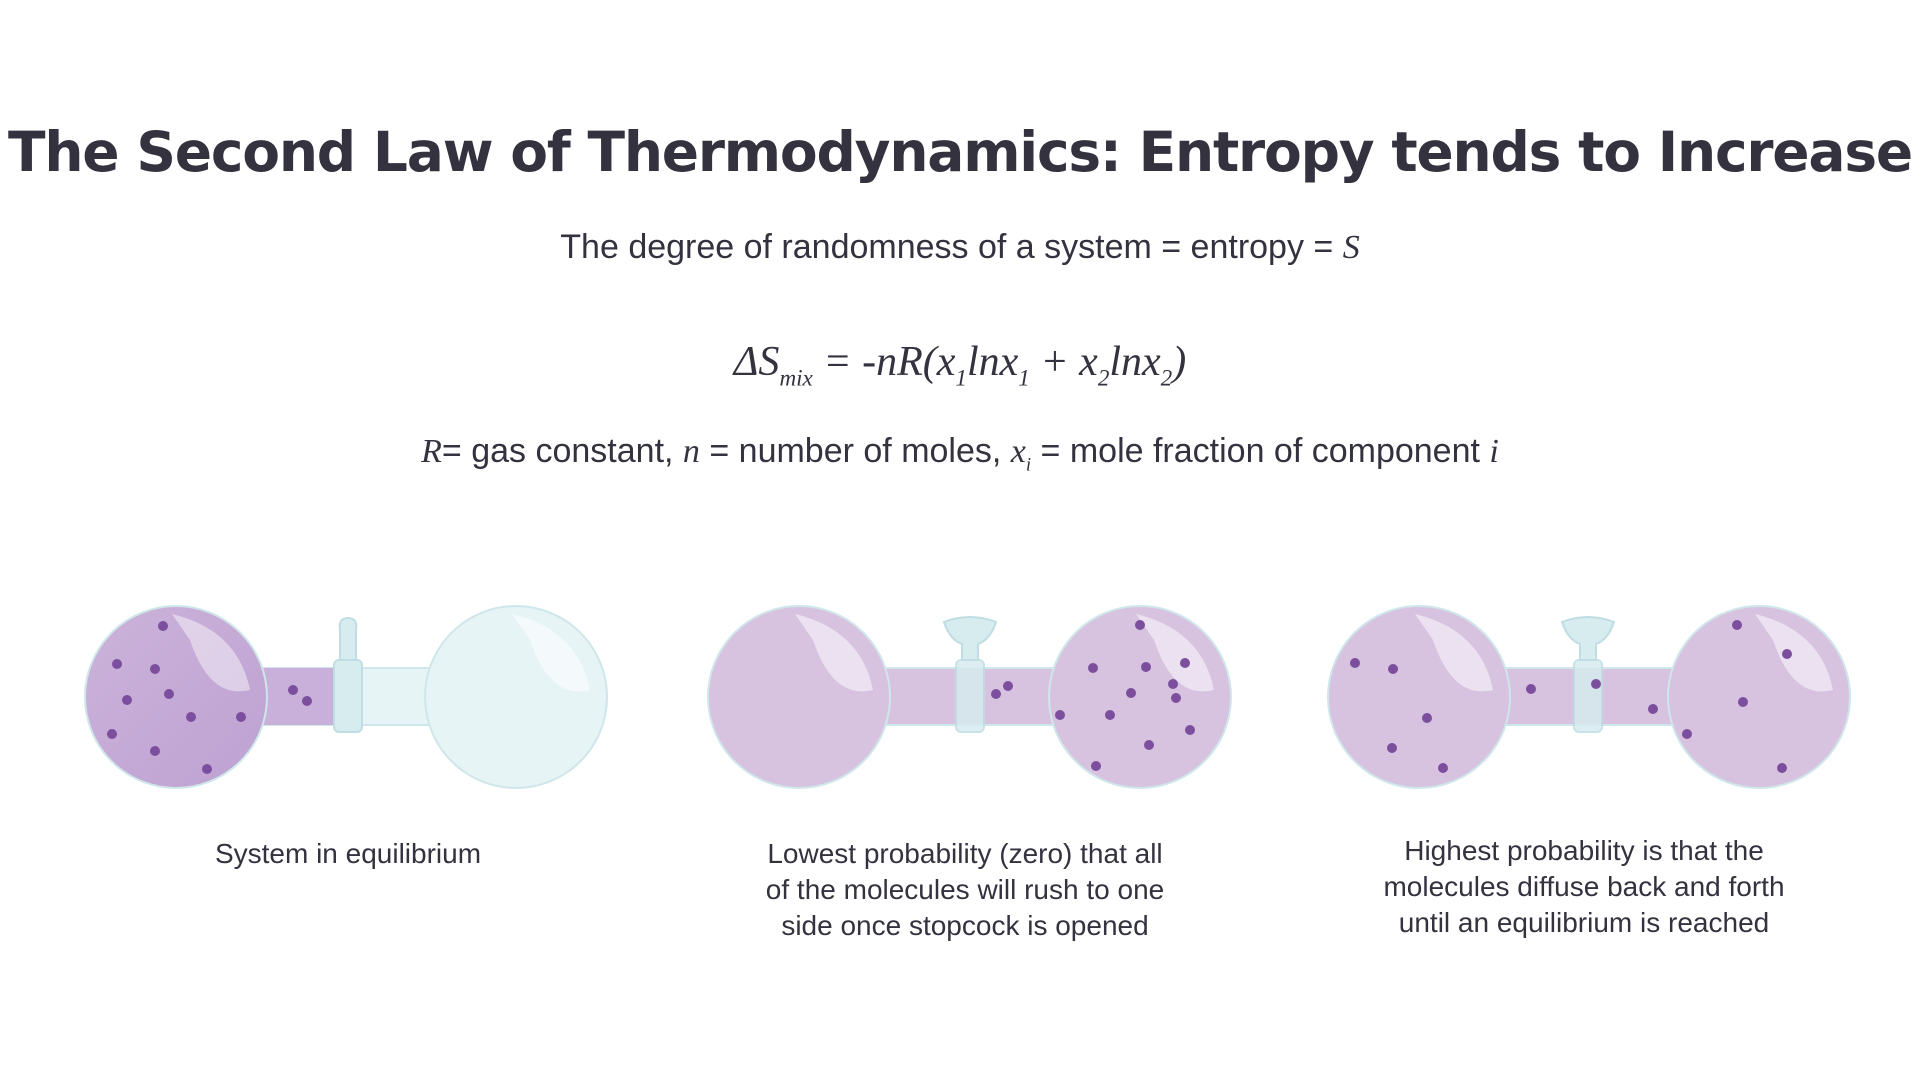 This screenshot has width=1920, height=1074. Describe the element at coordinates (431, 451) in the screenshot. I see `legend-r-symbol: R` at that location.